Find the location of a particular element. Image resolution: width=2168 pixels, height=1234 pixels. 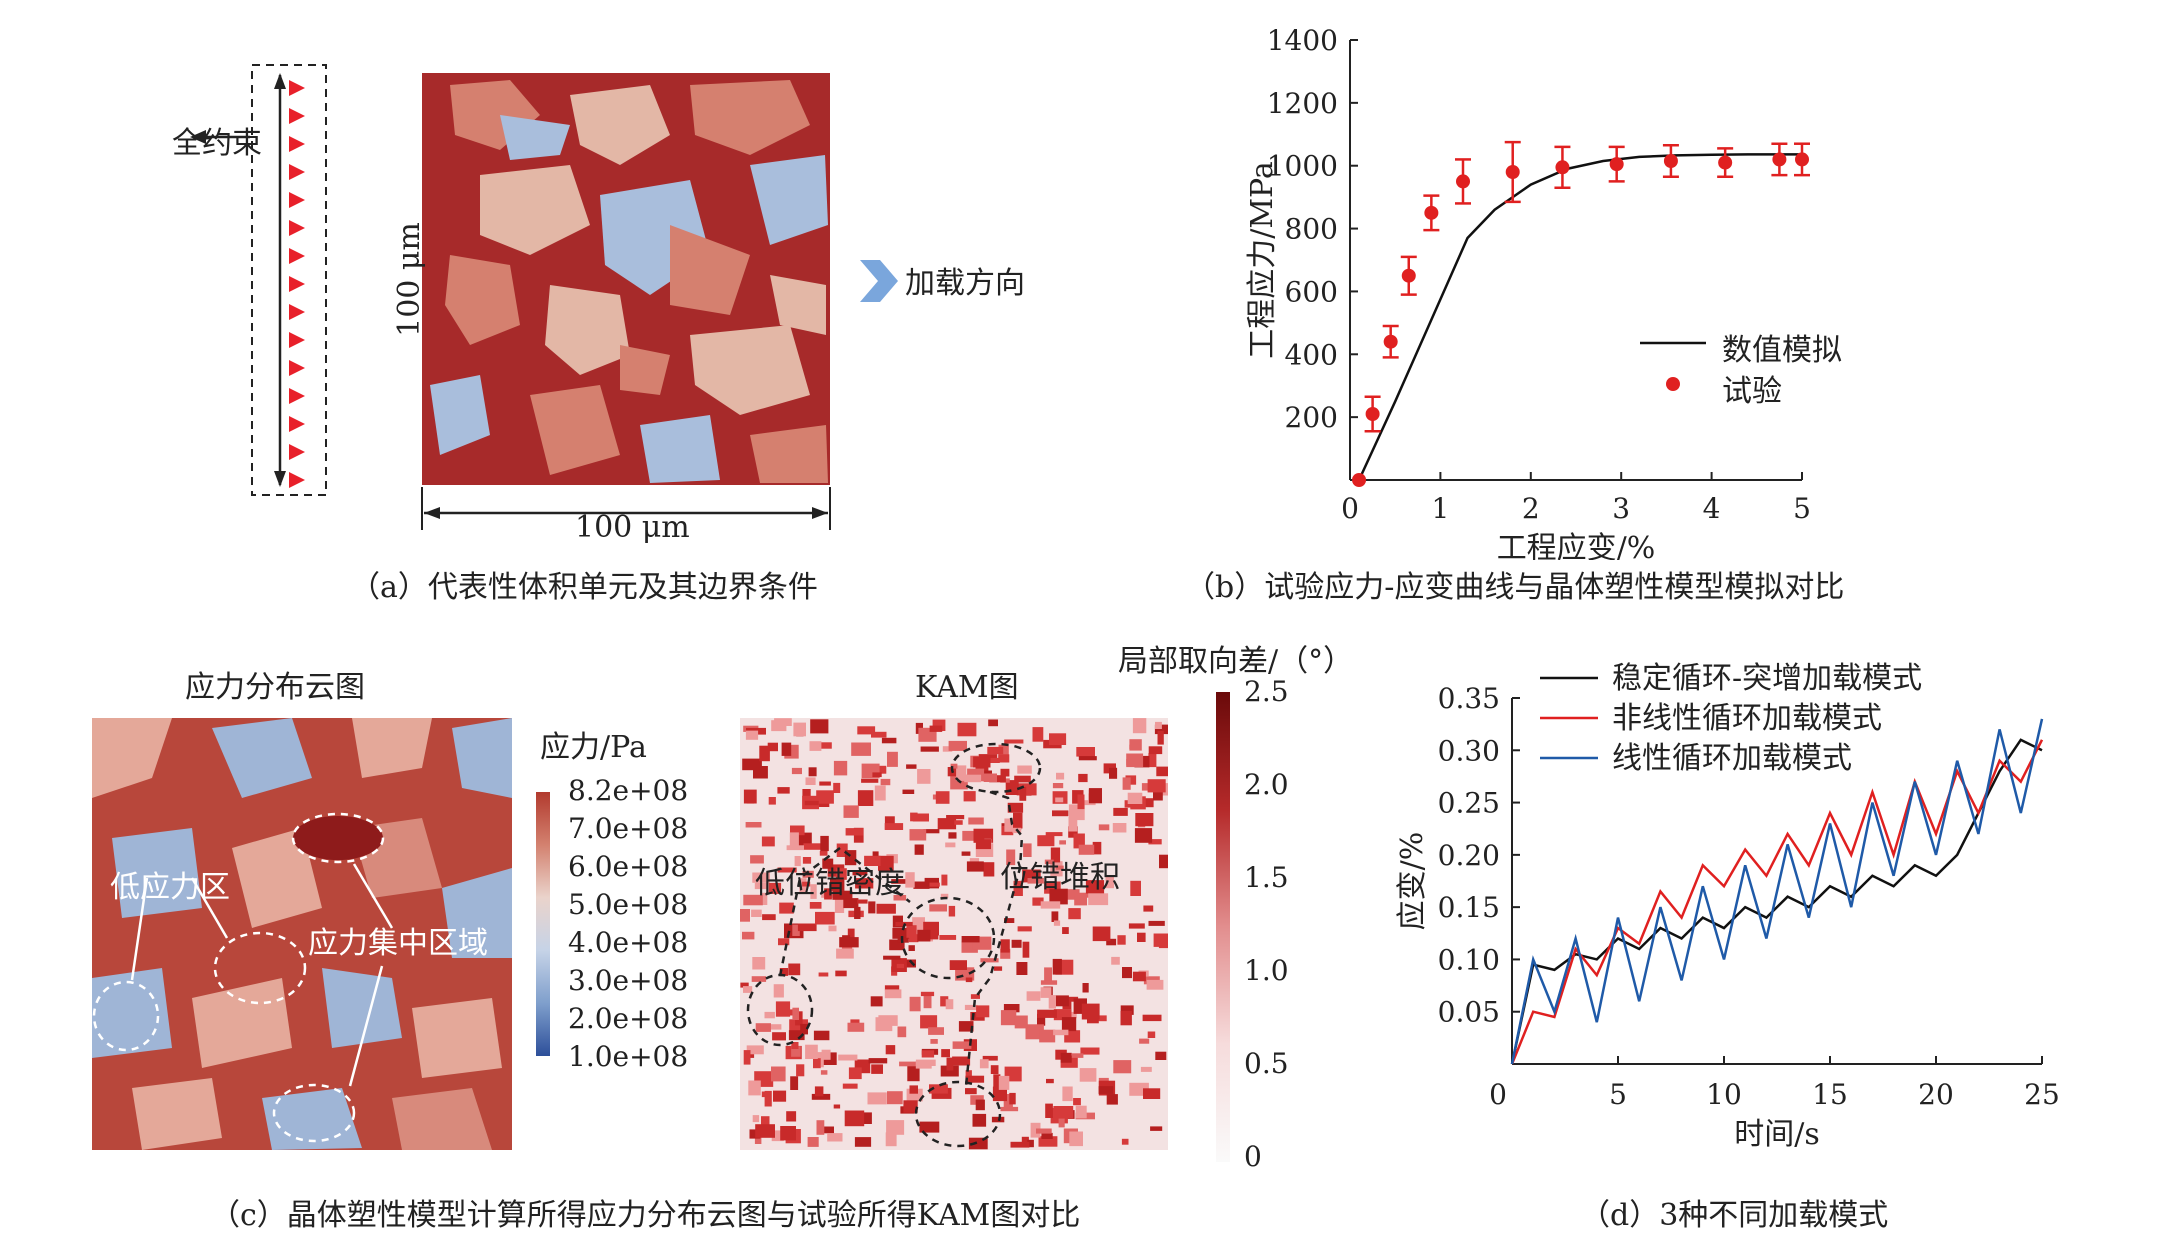

low-dislocation-label: 低位错密度 is located at coordinates (830, 883).